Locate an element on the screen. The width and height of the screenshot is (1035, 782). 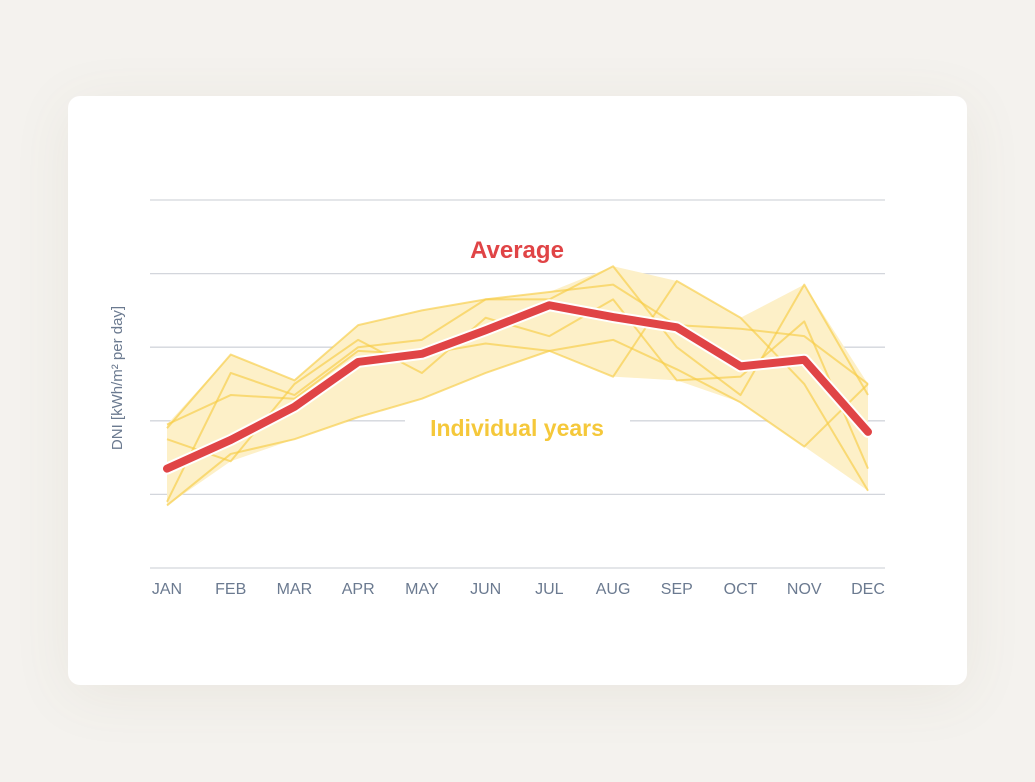
individual-label-bg is located at coordinates (517, 427).